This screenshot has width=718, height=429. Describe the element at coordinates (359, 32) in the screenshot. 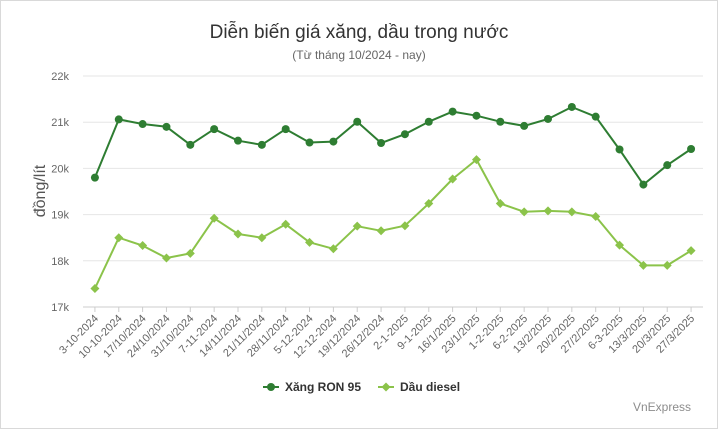

I see `chart-title: Diễn biến giá xăng, dầu trong nước` at that location.